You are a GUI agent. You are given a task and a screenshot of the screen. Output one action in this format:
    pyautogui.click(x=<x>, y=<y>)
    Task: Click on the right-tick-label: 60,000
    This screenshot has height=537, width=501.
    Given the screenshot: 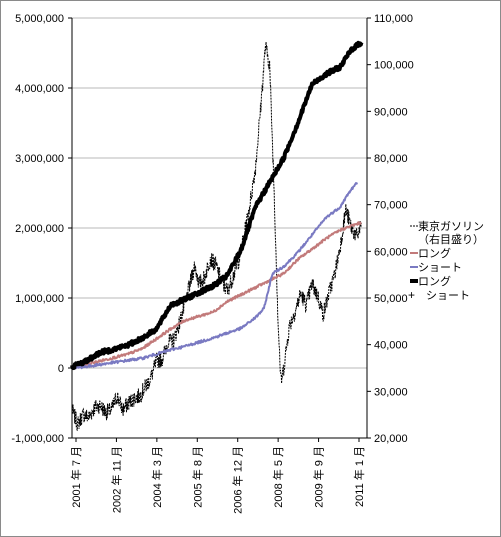 What is the action you would take?
    pyautogui.click(x=391, y=252)
    